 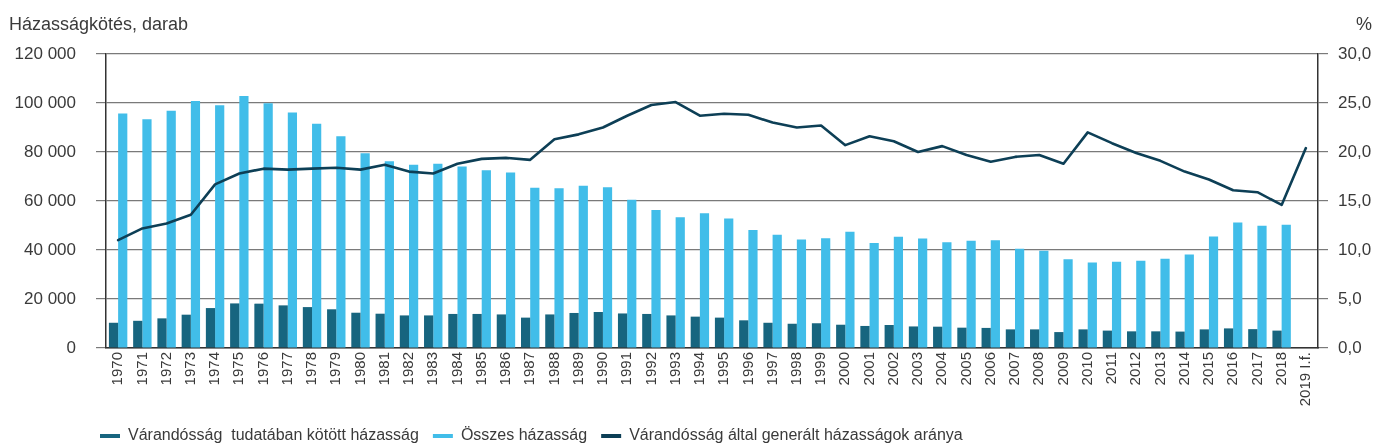 I want to click on y2-tick-label: 15,0, so click(x=1355, y=200).